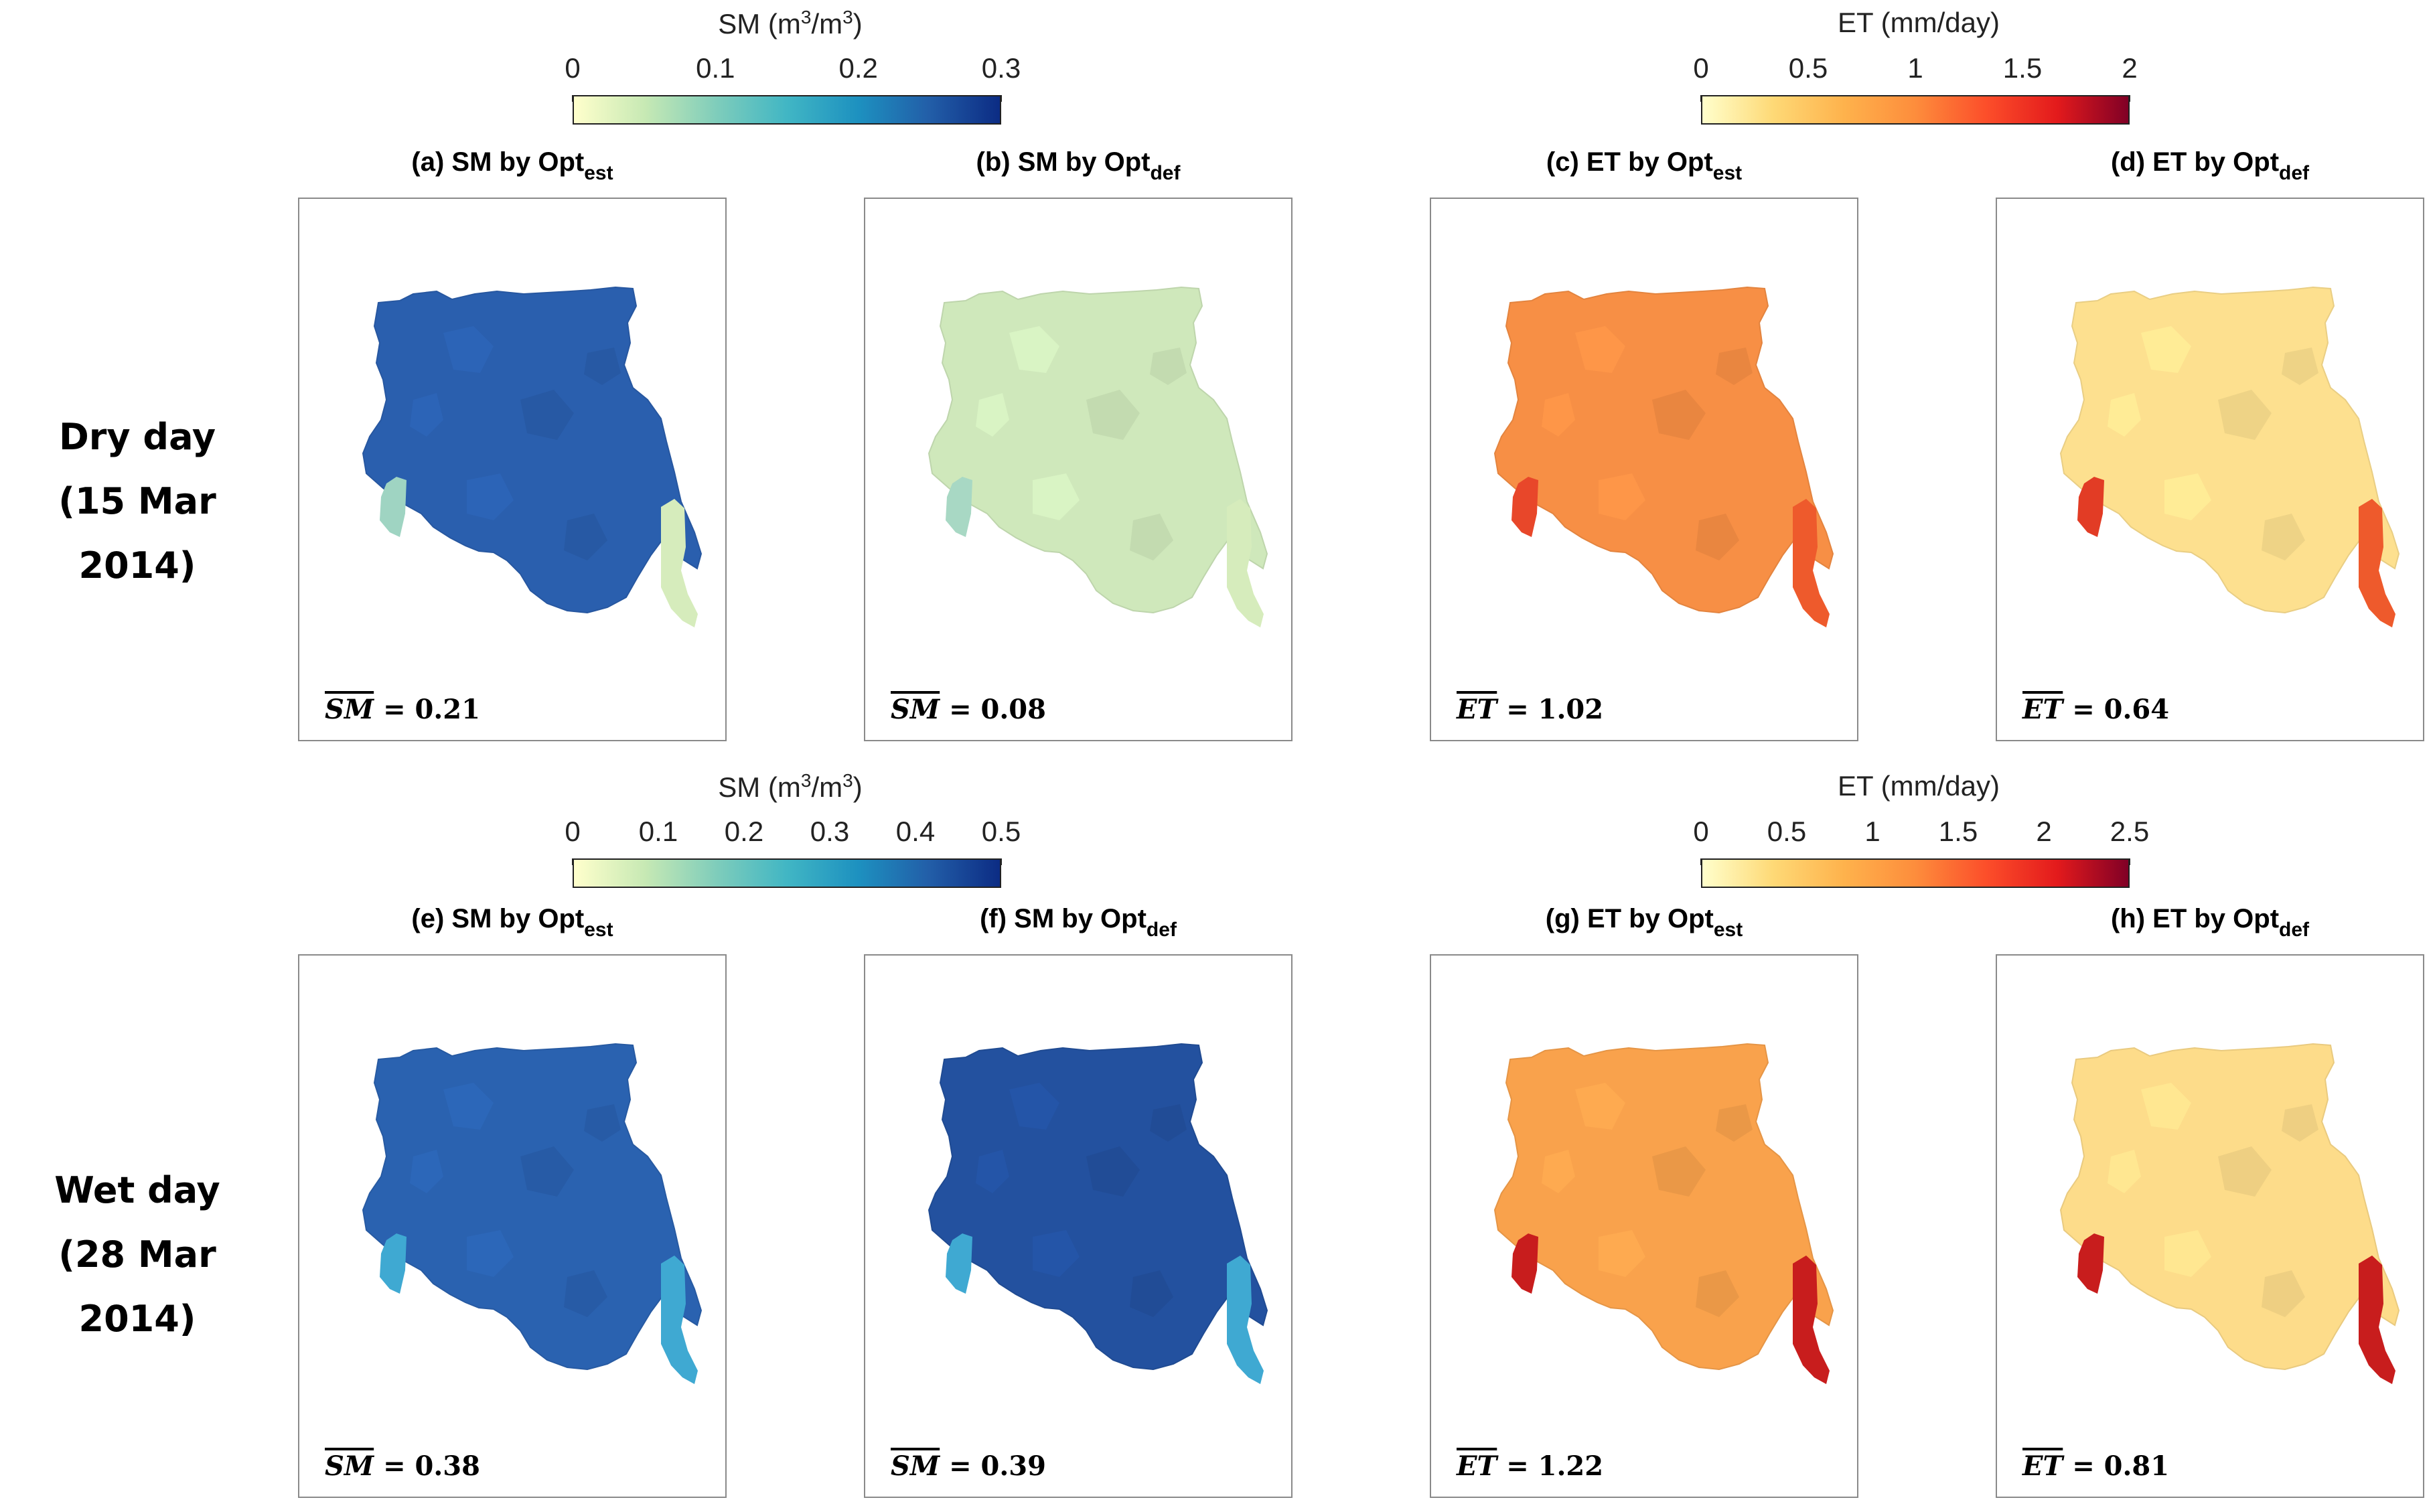 The height and width of the screenshot is (1512, 2435). I want to click on colorbar-sm-wet: SM (m3/m3) 0 0.1 0.2 0.3 0.4 0.5, so click(793, 831).